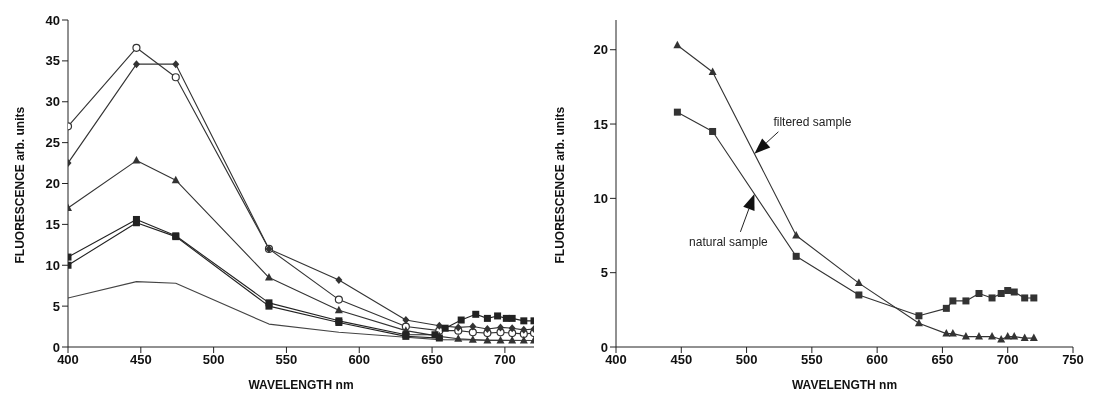 This screenshot has width=1095, height=401. Describe the element at coordinates (812, 121) in the screenshot. I see `text: filtered sample` at that location.